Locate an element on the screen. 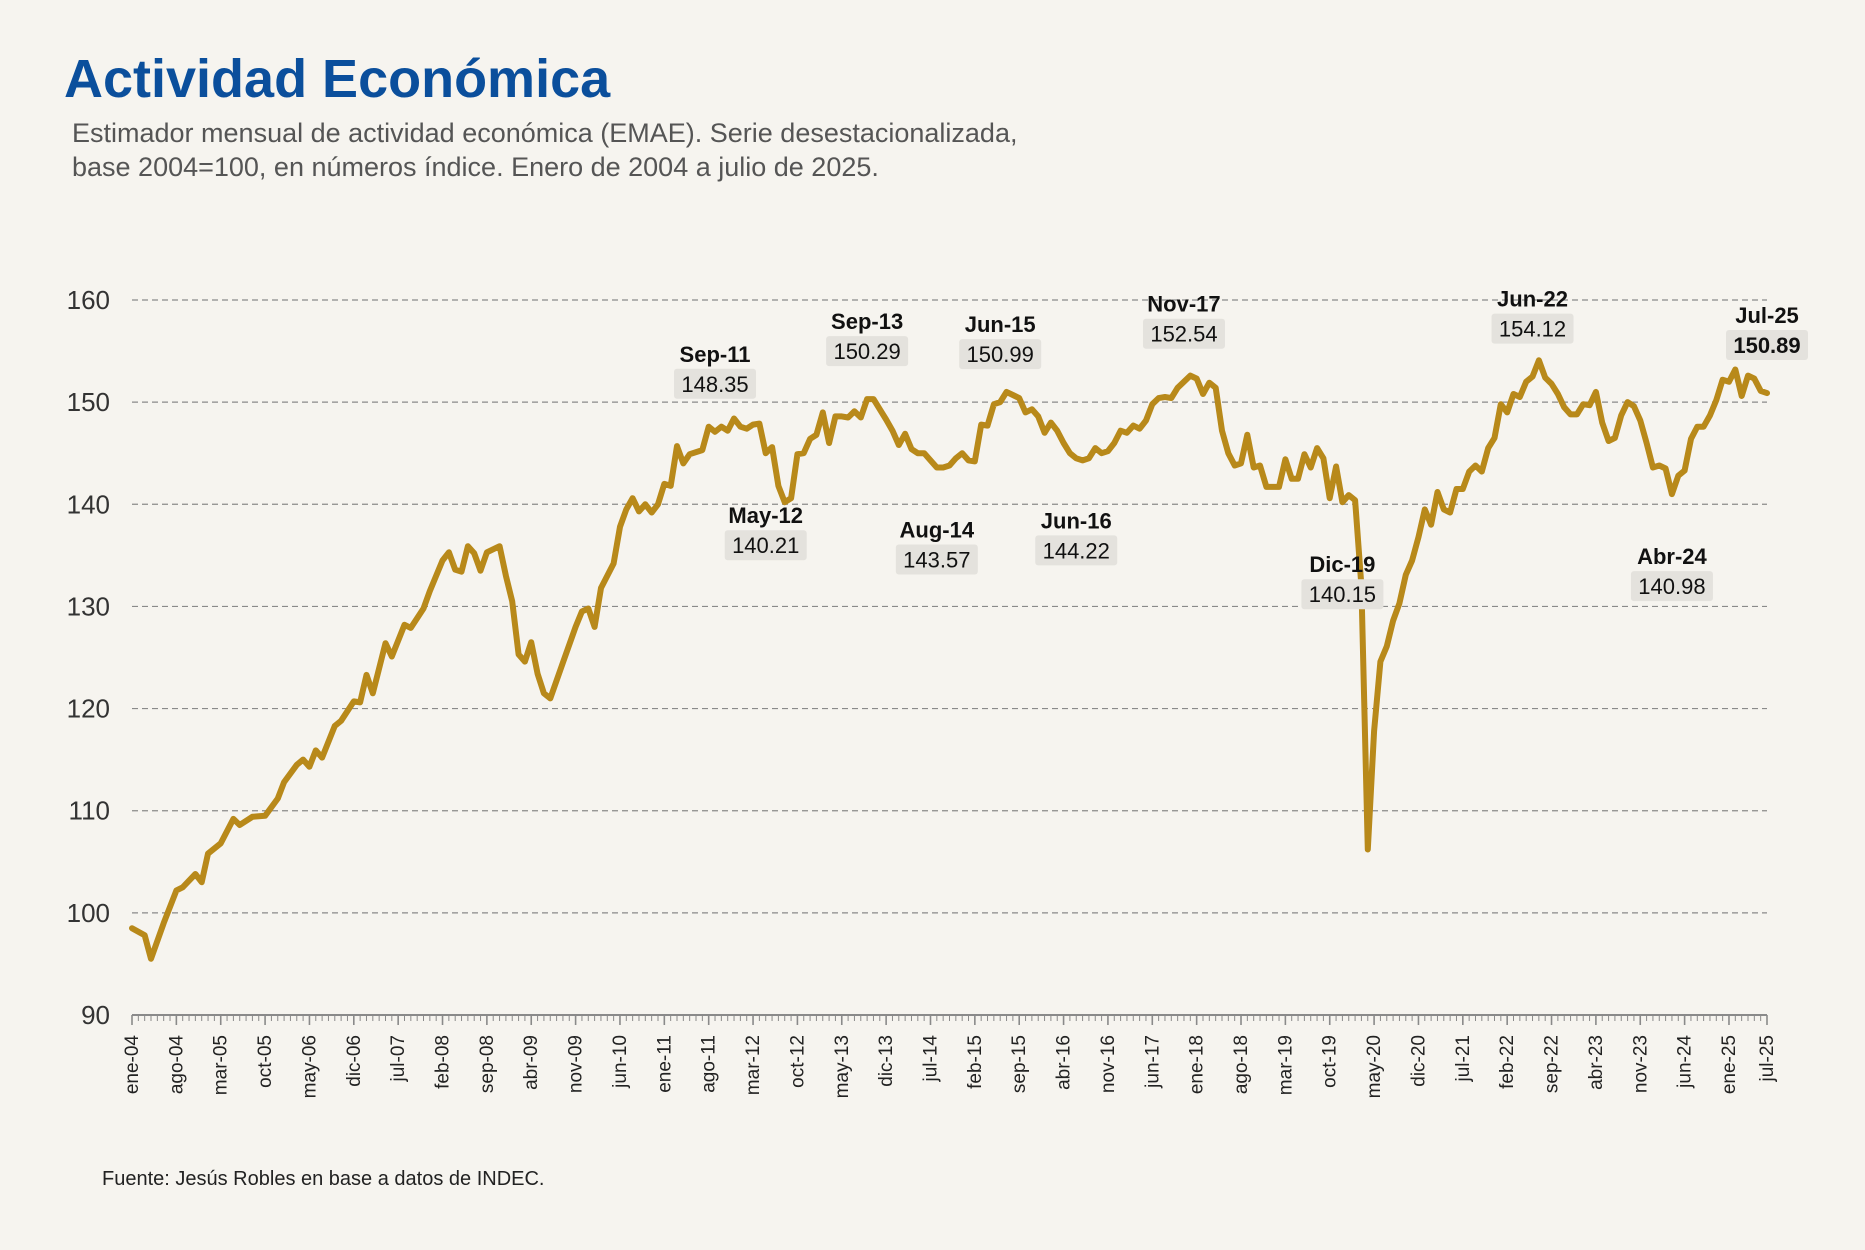 The height and width of the screenshot is (1250, 1865). x-tick-label: jul-21 is located at coordinates (1463, 1058).